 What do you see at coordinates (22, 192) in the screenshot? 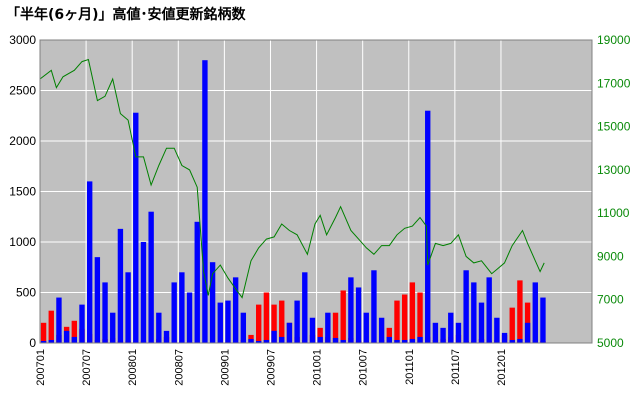
I see `left-axis-tick-label: 1500` at bounding box center [22, 192].